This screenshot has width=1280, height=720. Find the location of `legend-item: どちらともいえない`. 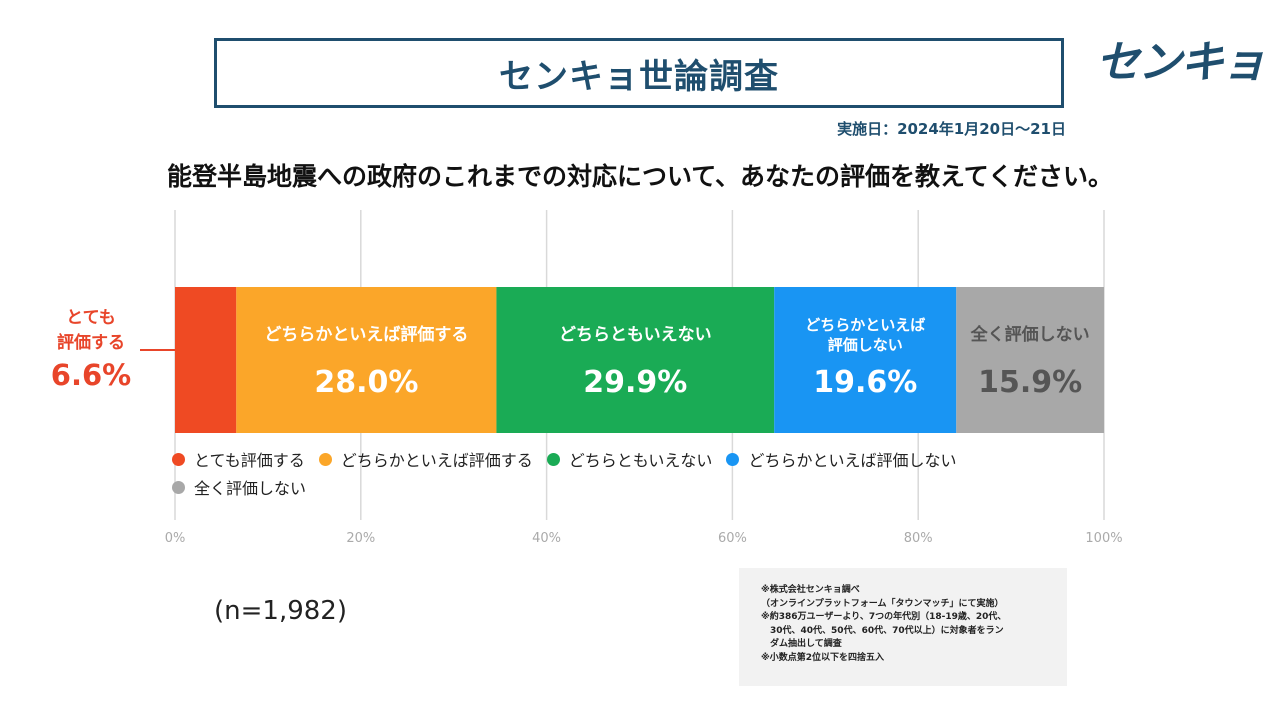

legend-item: どちらともいえない is located at coordinates (629, 459).